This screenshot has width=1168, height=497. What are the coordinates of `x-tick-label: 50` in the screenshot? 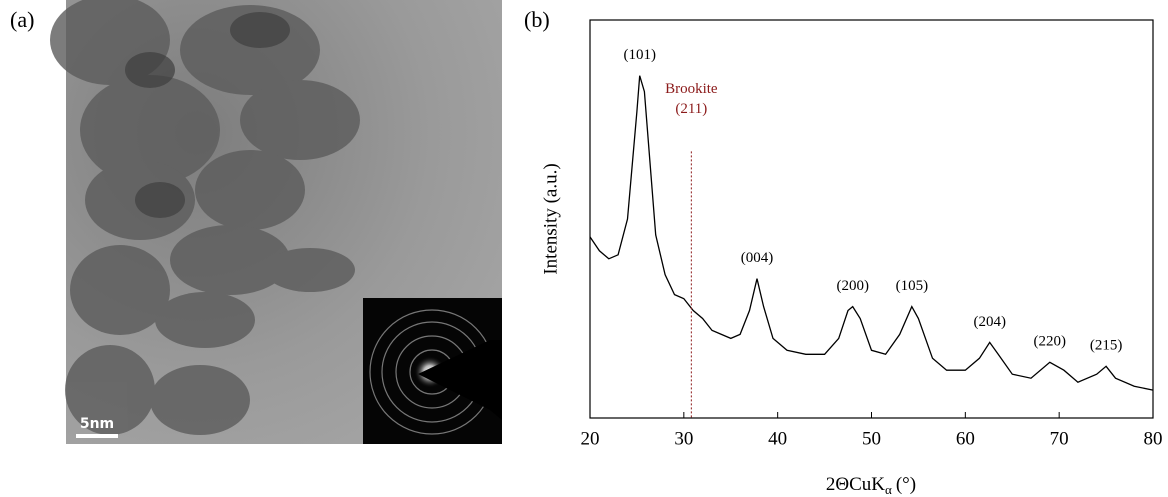 It's located at (871, 438).